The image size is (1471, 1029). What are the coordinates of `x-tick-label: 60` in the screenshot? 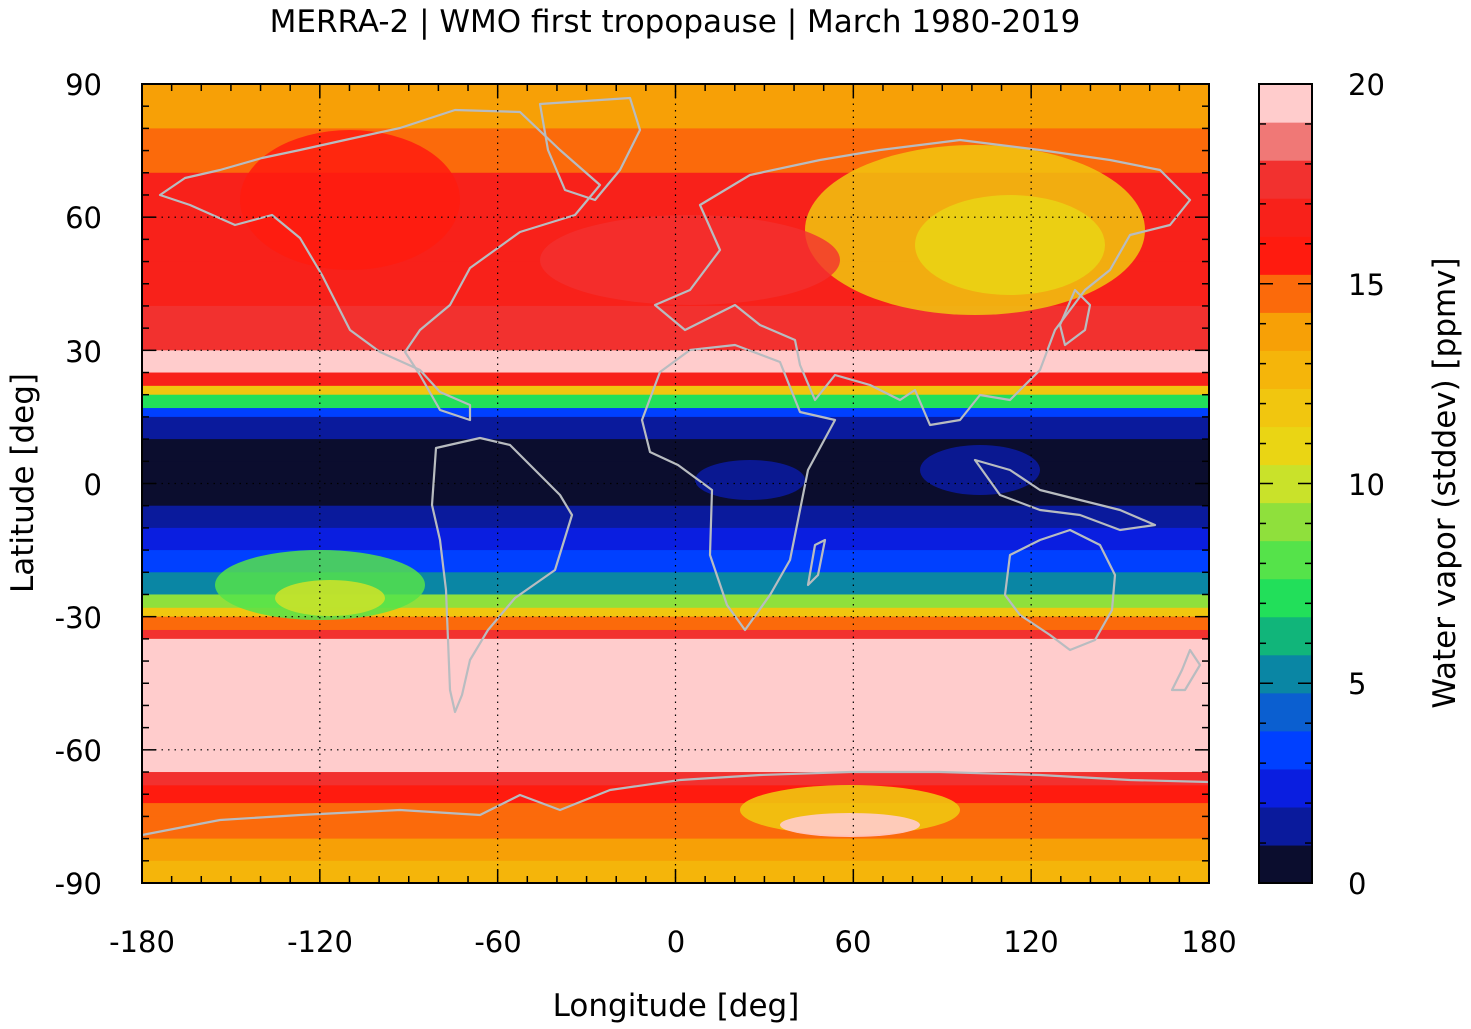 It's located at (853, 942).